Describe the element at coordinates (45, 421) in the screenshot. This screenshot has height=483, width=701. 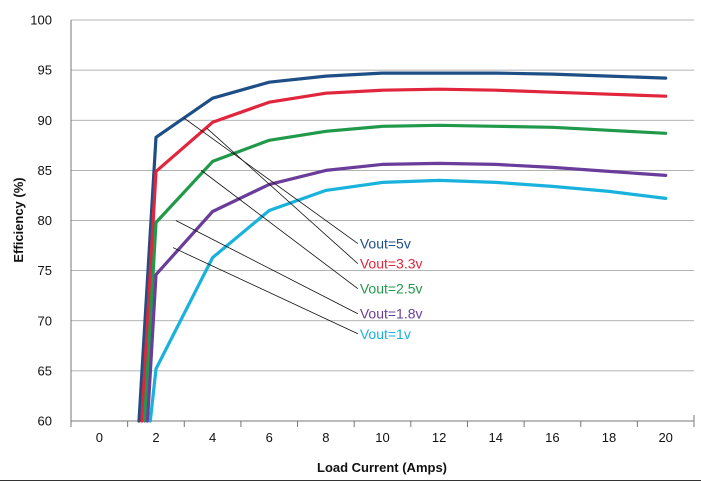
I see `y-tick-label: 60` at that location.